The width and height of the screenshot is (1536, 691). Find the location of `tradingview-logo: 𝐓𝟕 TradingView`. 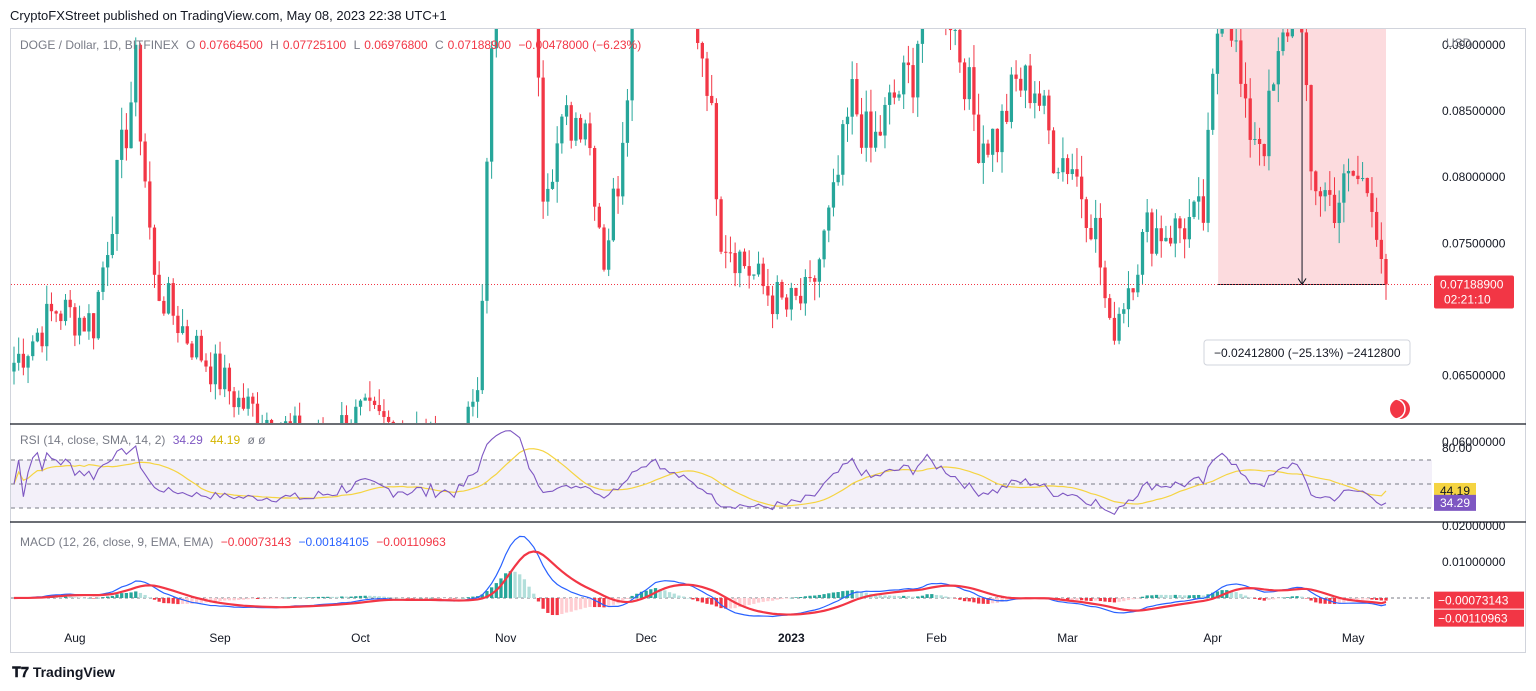

tradingview-logo: 𝐓𝟕 TradingView is located at coordinates (63, 672).